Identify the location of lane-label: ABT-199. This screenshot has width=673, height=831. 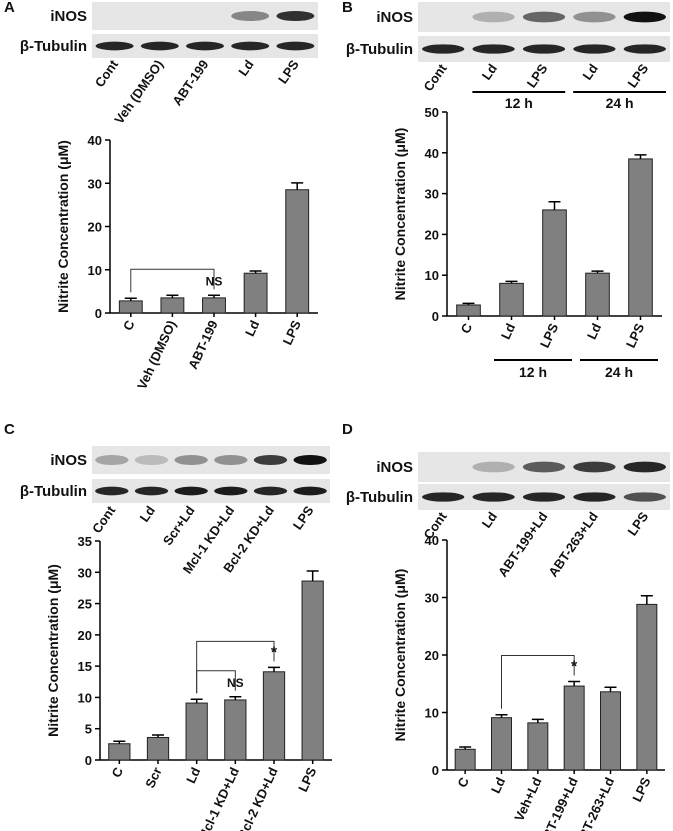
(190, 82).